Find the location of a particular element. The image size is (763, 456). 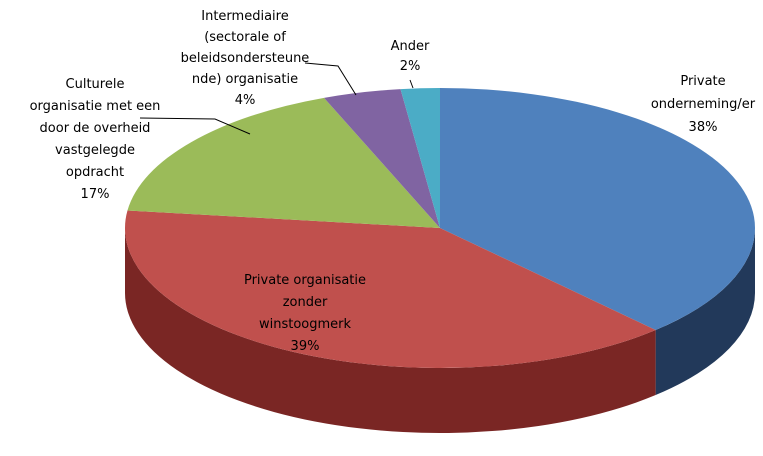

slice-label: Private organisatie zonder winstoogmerk is located at coordinates (305, 302).